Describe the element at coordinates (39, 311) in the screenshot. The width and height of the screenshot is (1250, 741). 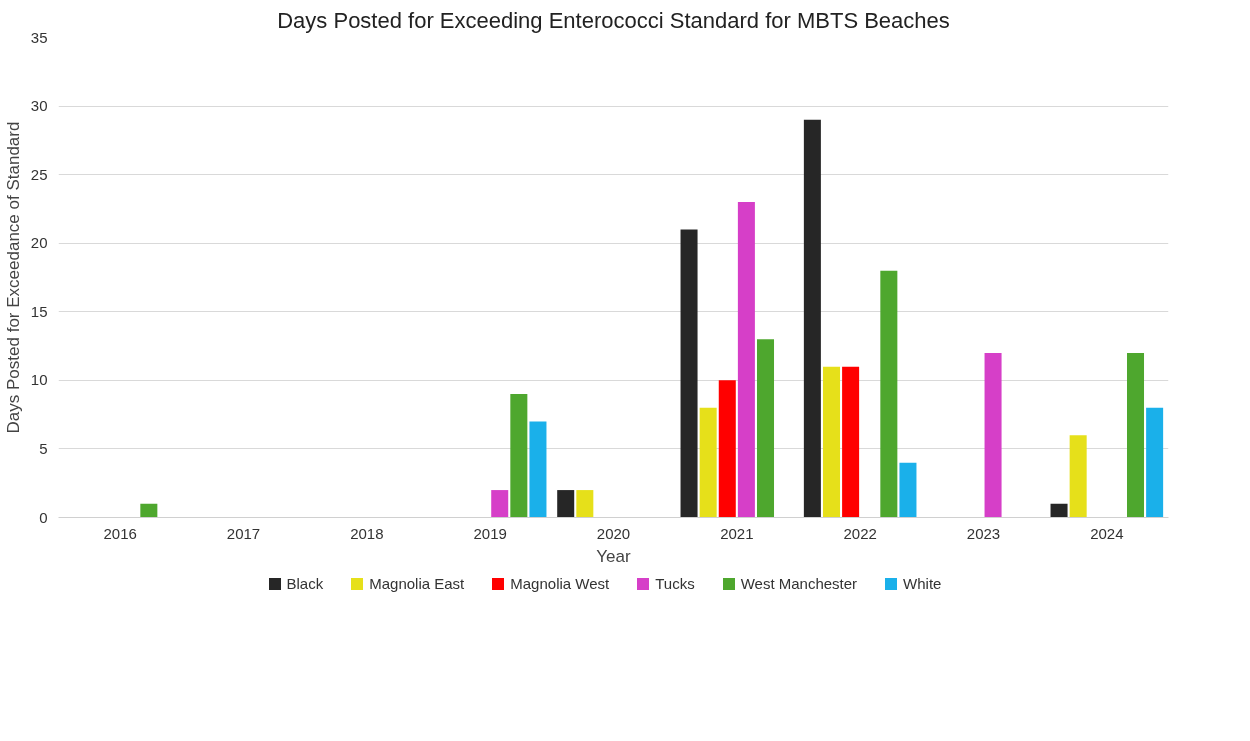
I see `y-tick-label: 15` at that location.